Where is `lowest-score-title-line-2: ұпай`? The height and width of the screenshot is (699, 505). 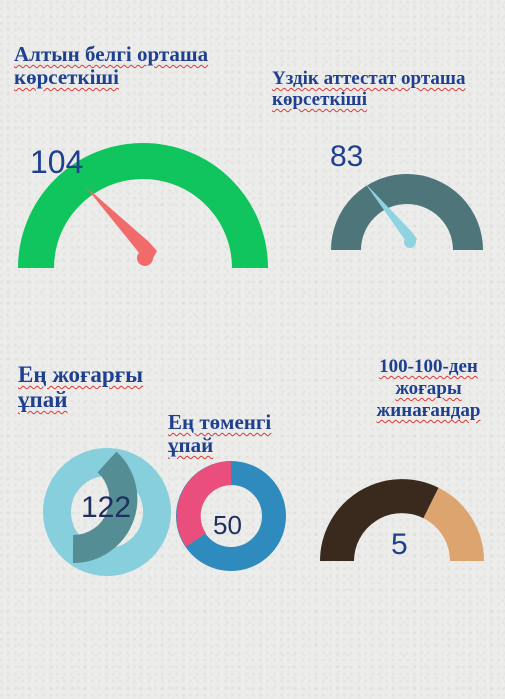
lowest-score-title-line-2: ұпай is located at coordinates (191, 445).